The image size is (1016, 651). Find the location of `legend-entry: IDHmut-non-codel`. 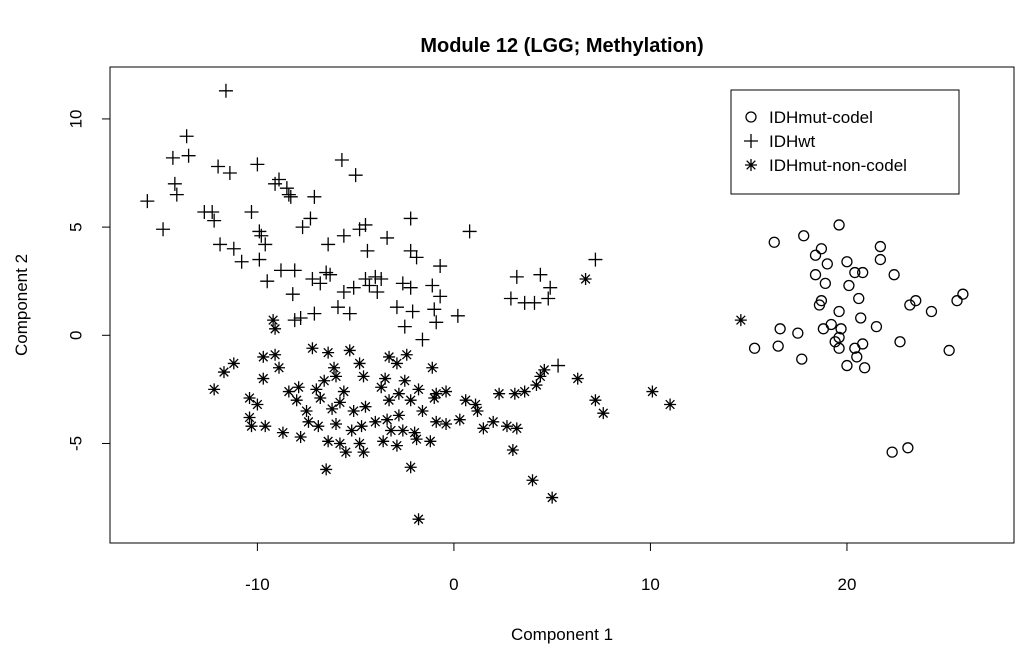

legend-entry: IDHmut-non-codel is located at coordinates (838, 165).